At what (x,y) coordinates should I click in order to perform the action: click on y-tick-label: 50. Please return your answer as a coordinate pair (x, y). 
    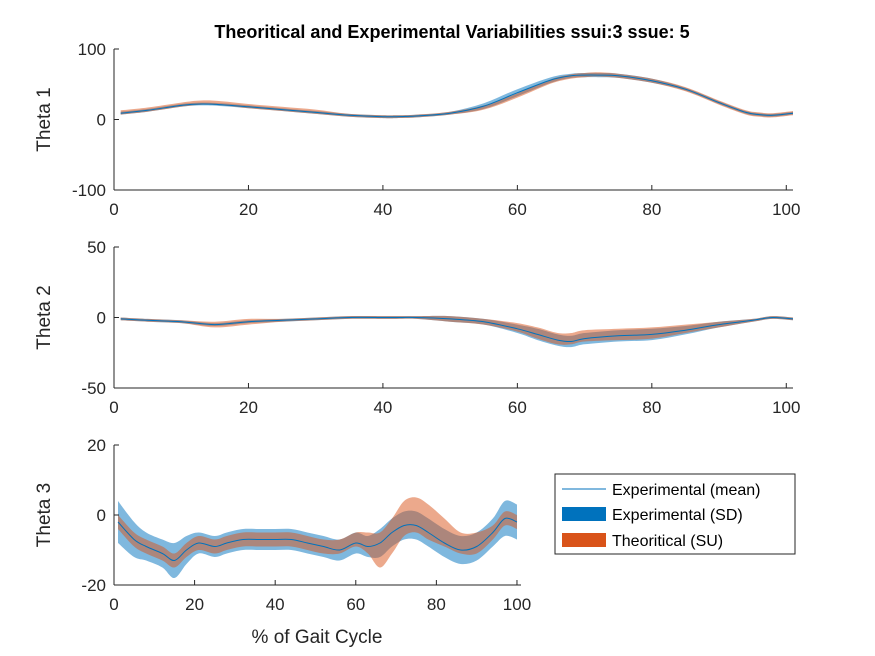
    Looking at the image, I should click on (96, 247).